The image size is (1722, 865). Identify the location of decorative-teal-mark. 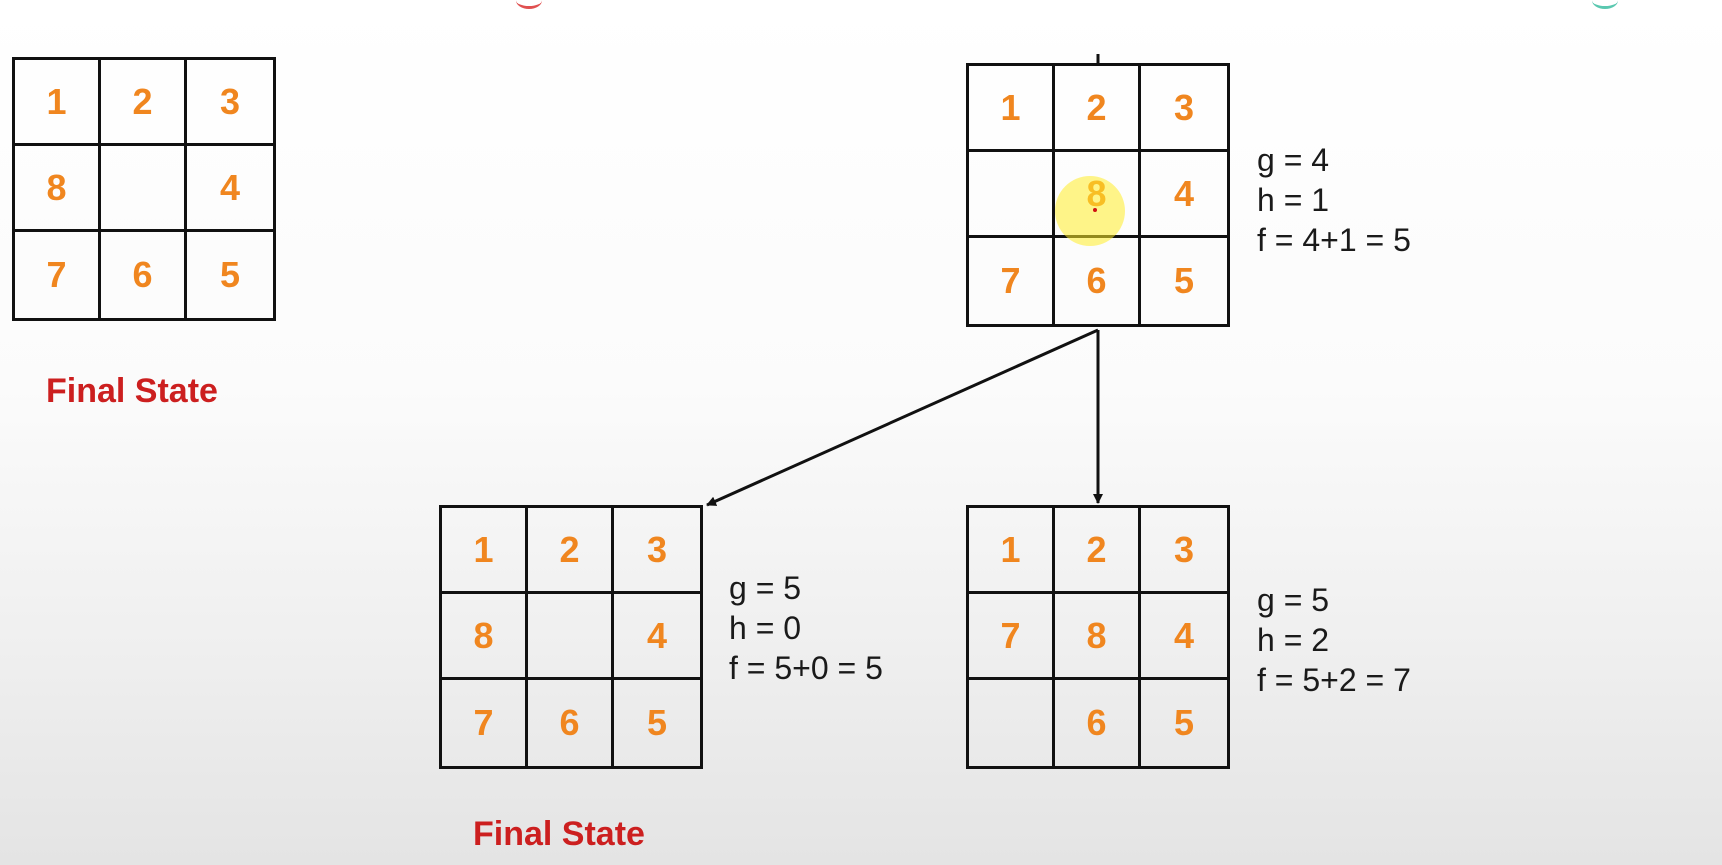
(1605, 4).